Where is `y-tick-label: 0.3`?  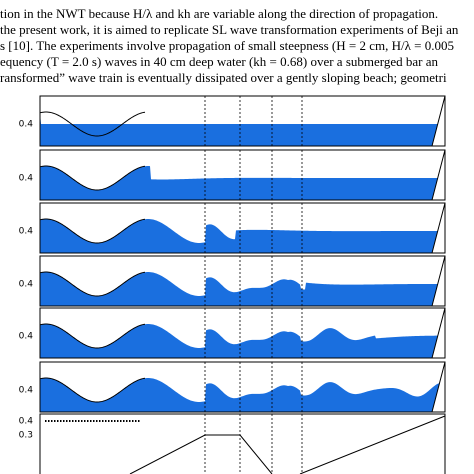 y-tick-label: 0.3 is located at coordinates (26, 436).